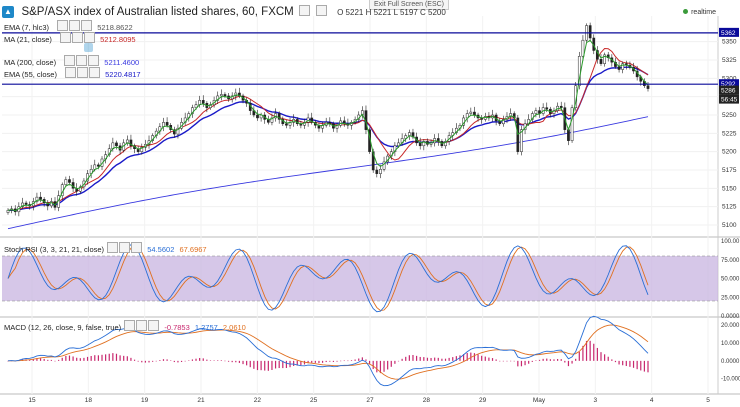  I want to click on compare-button, so click(321, 10).